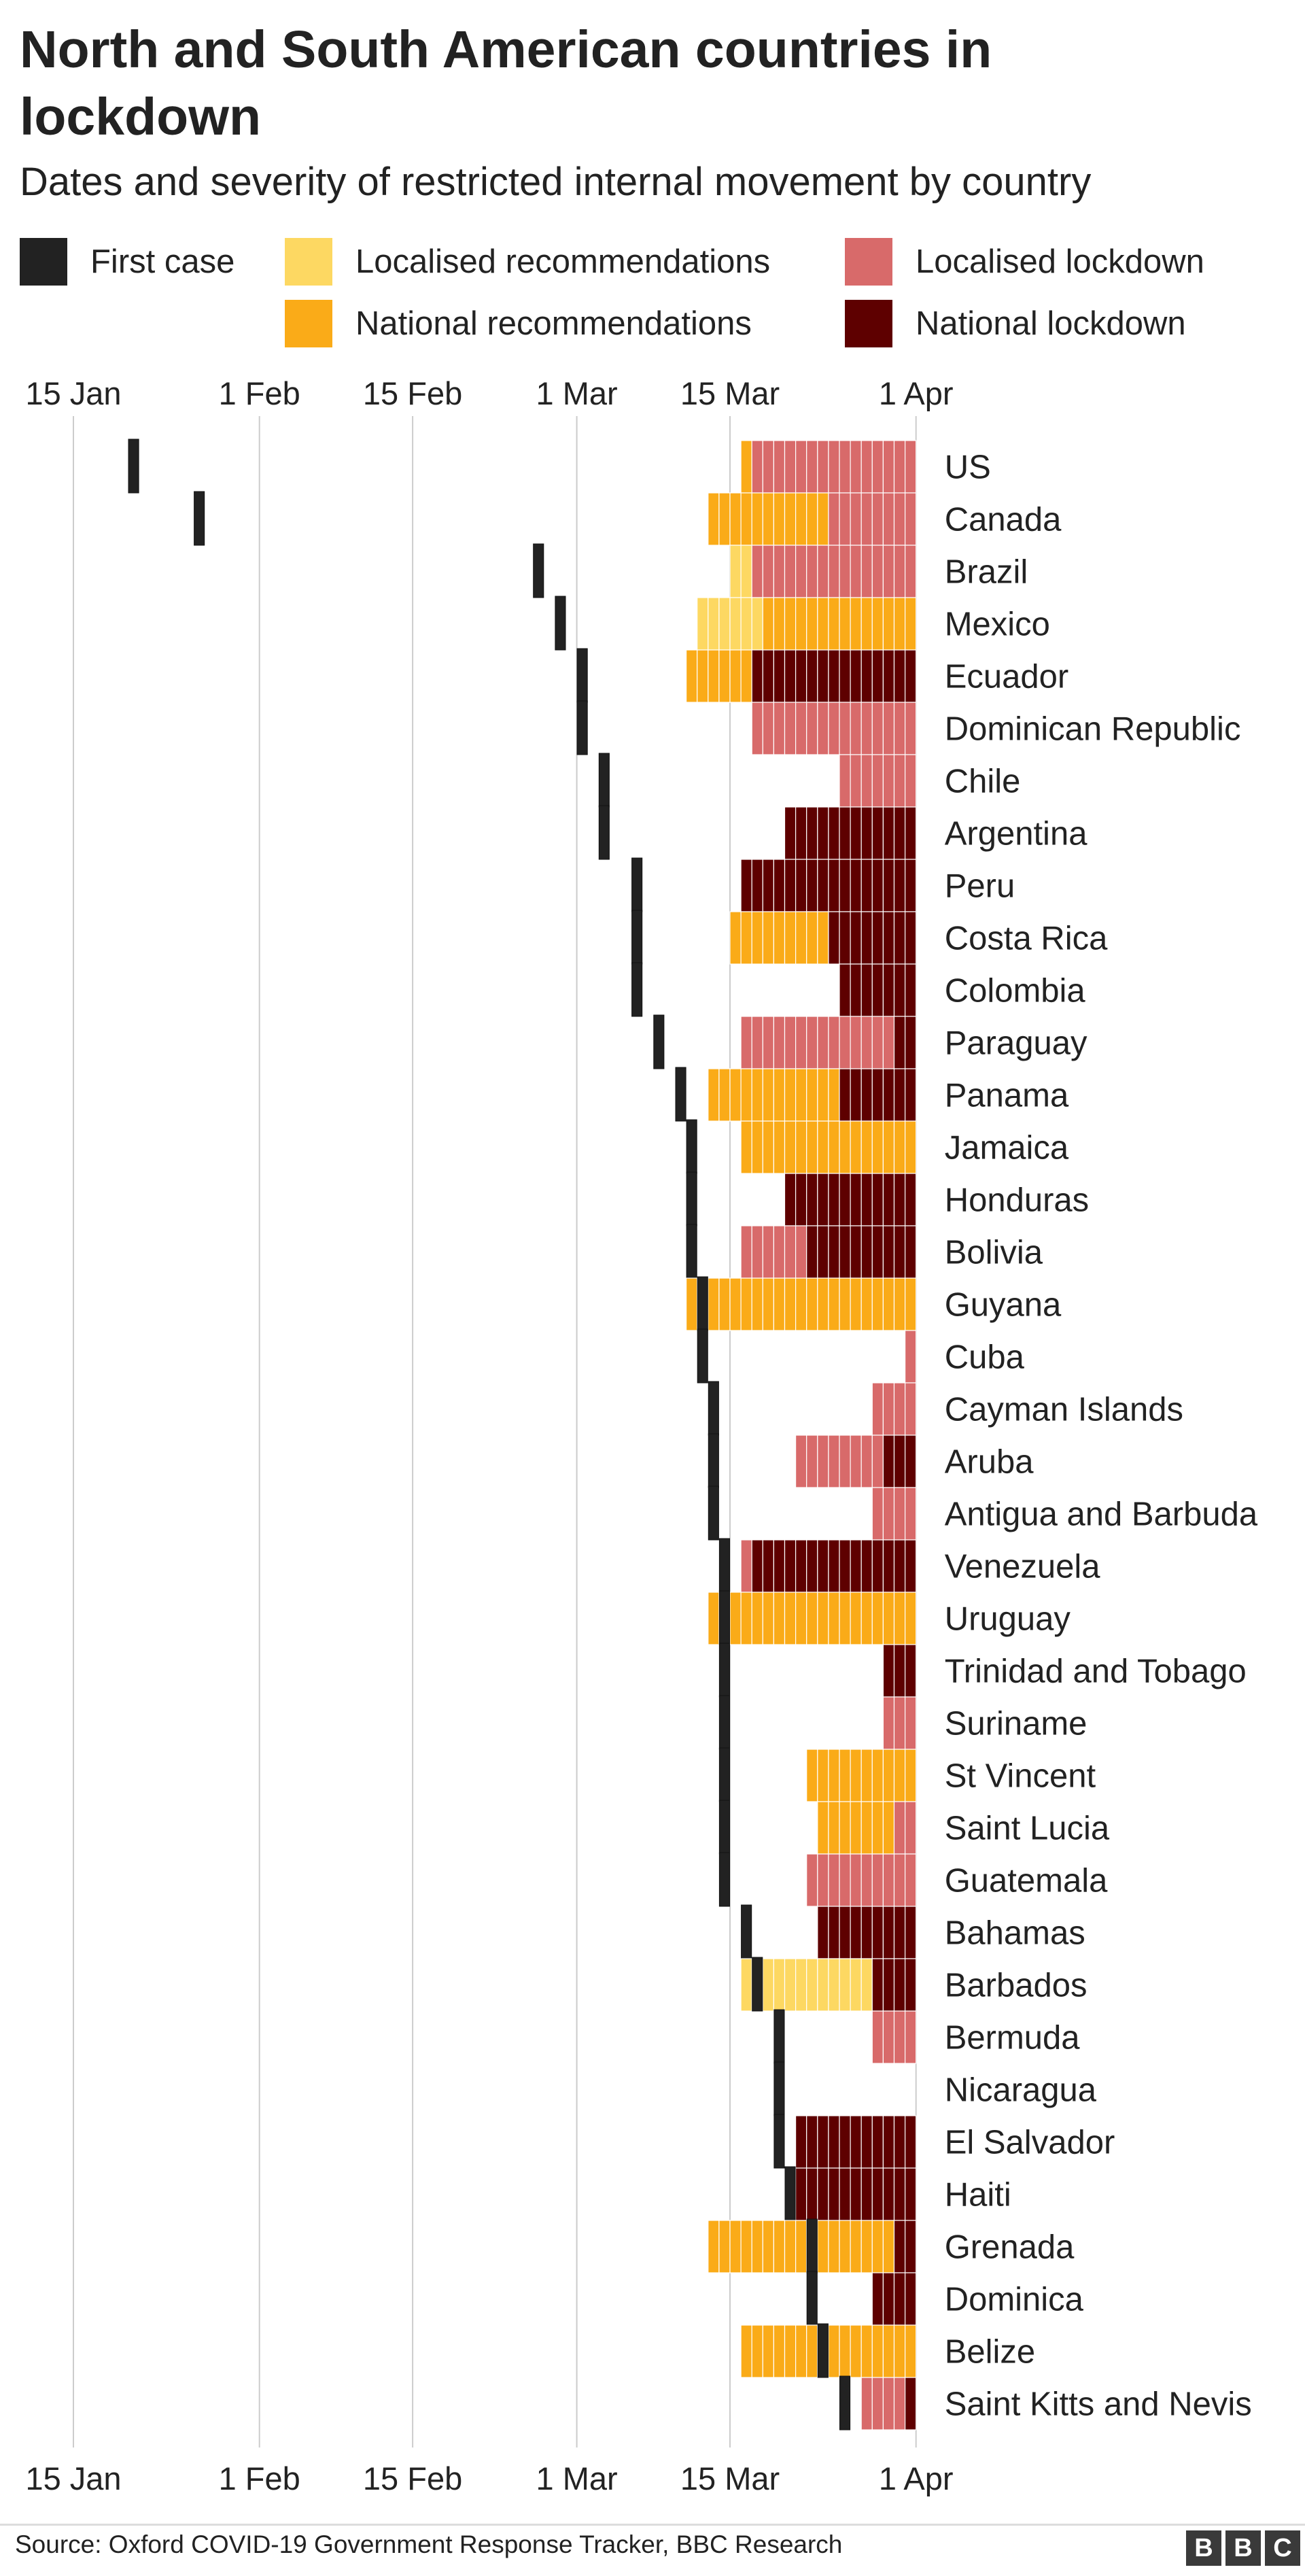  I want to click on country-label: Belize, so click(990, 2352).